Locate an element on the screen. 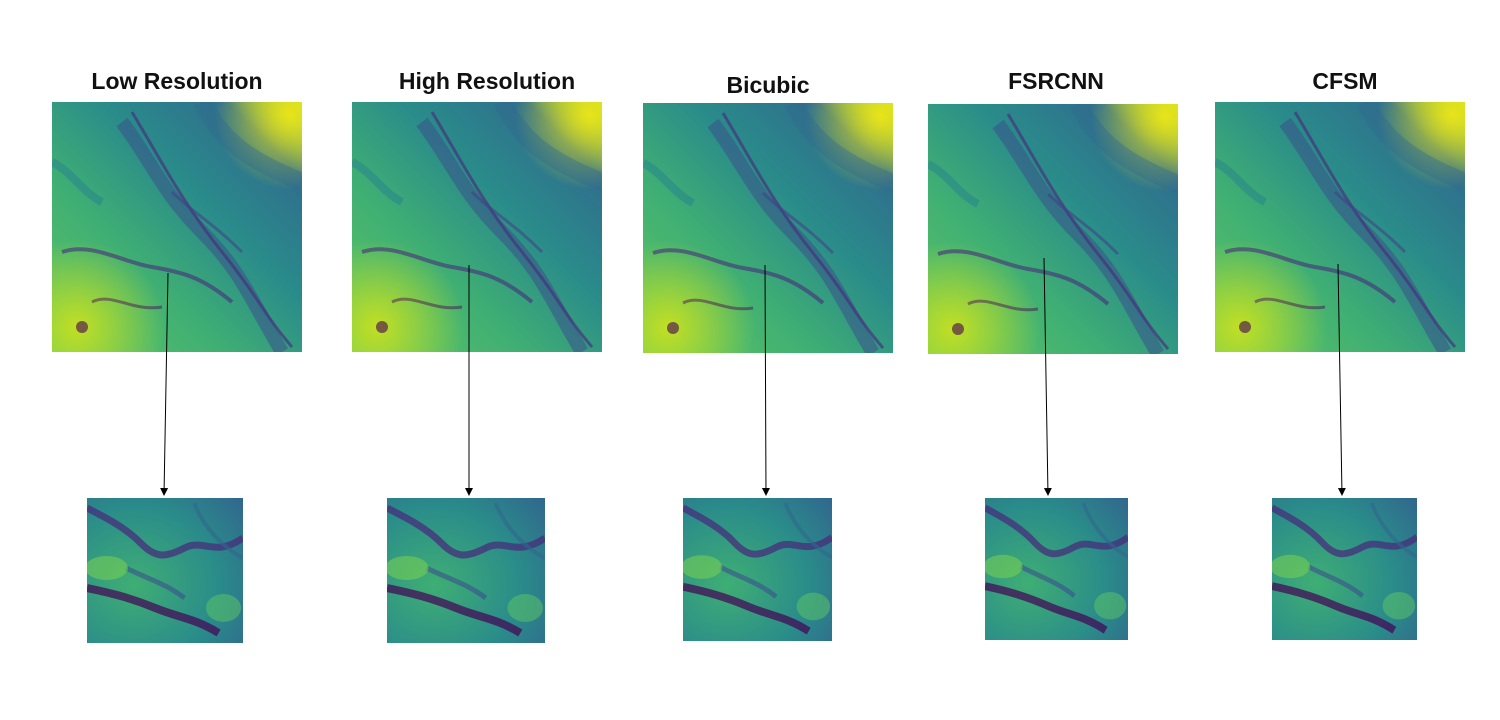  panel-title-high-resolution: High Resolution is located at coordinates (487, 81).